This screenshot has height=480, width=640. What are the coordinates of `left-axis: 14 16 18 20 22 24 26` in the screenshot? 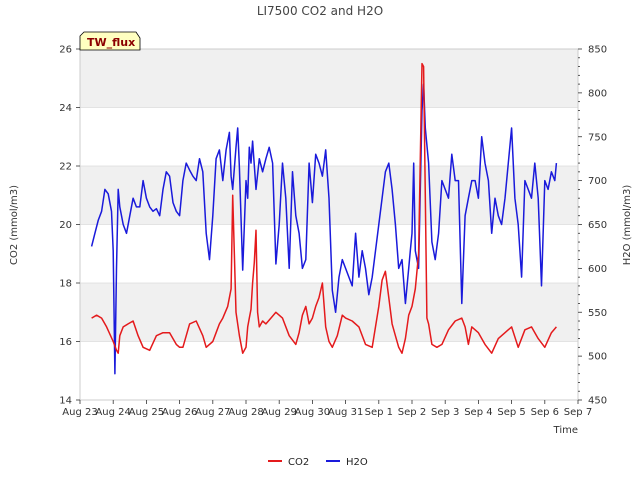 It's located at (69, 226).